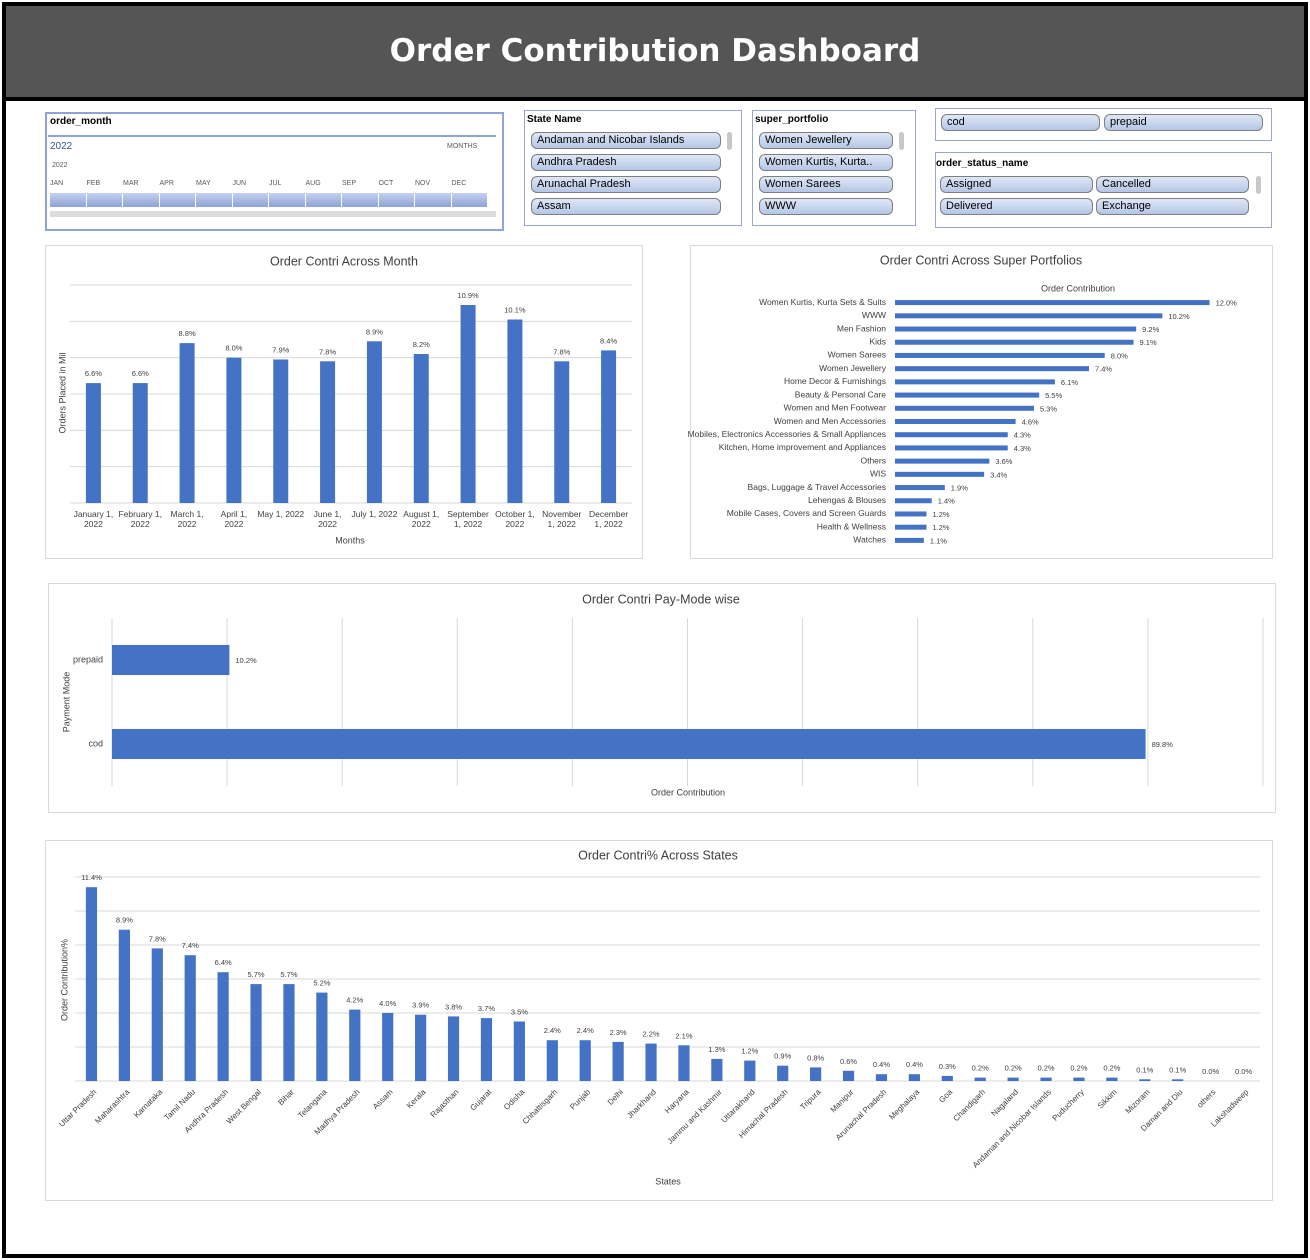  What do you see at coordinates (234, 519) in the screenshot?
I see `x-tick-label: April 1, 2022` at bounding box center [234, 519].